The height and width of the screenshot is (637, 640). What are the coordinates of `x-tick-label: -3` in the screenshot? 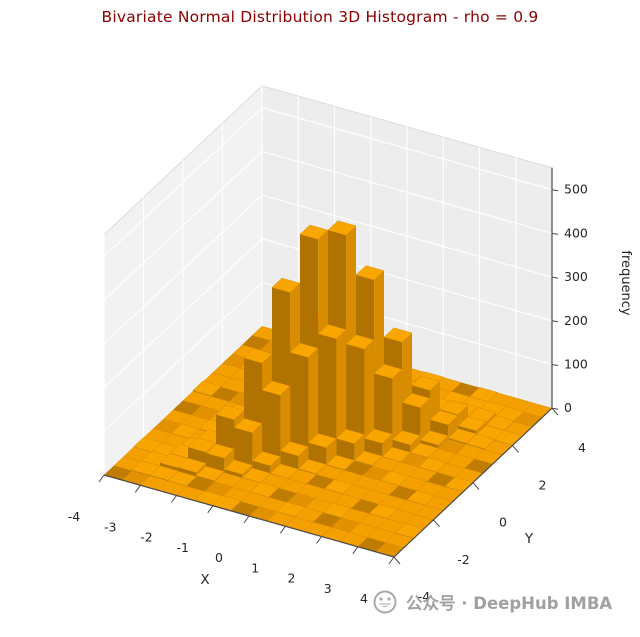 It's located at (110, 526).